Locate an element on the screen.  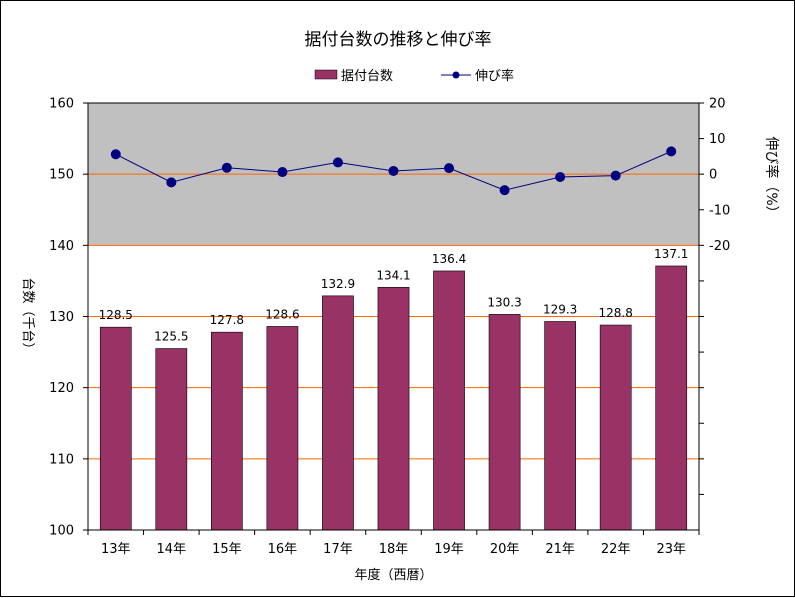
legend: 据付台数 伸び率 is located at coordinates (414, 76).